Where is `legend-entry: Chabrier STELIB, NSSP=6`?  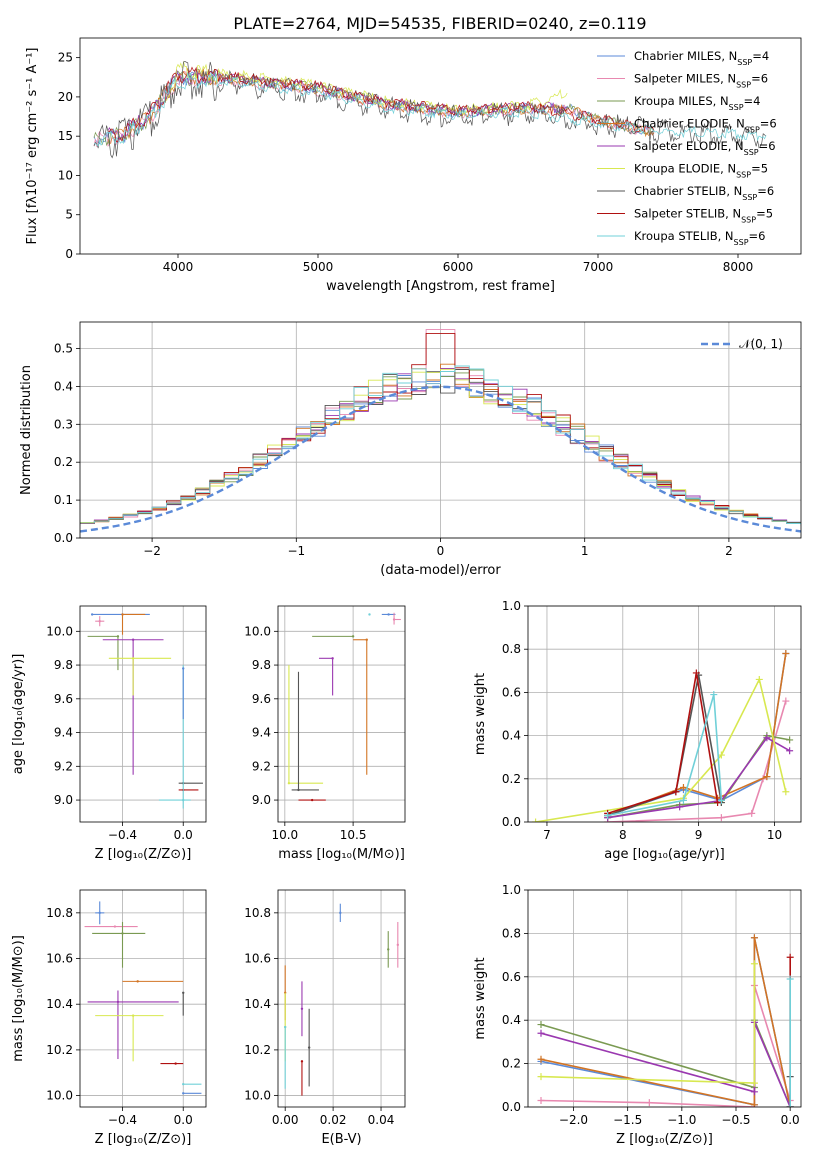 legend-entry: Chabrier STELIB, NSSP=6 is located at coordinates (704, 193).